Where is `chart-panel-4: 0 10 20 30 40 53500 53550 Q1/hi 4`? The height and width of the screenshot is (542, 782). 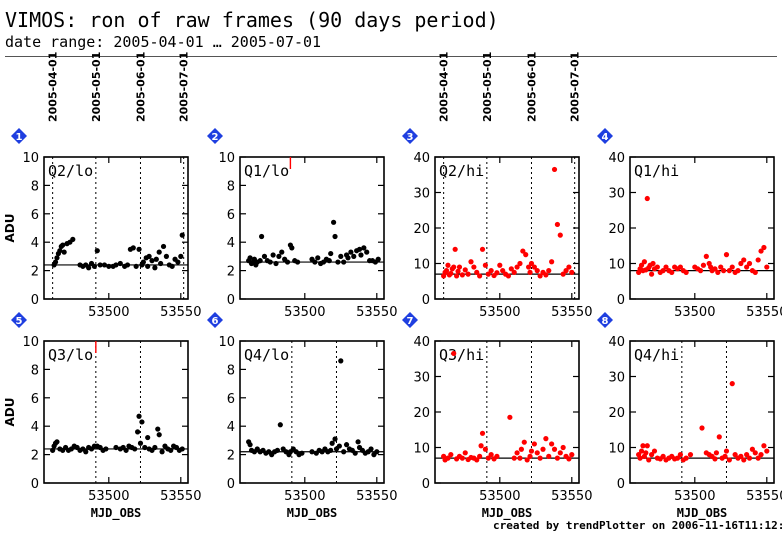 chart-panel-4: 0 10 20 30 40 53500 53550 Q1/hi 4 is located at coordinates (689, 224).